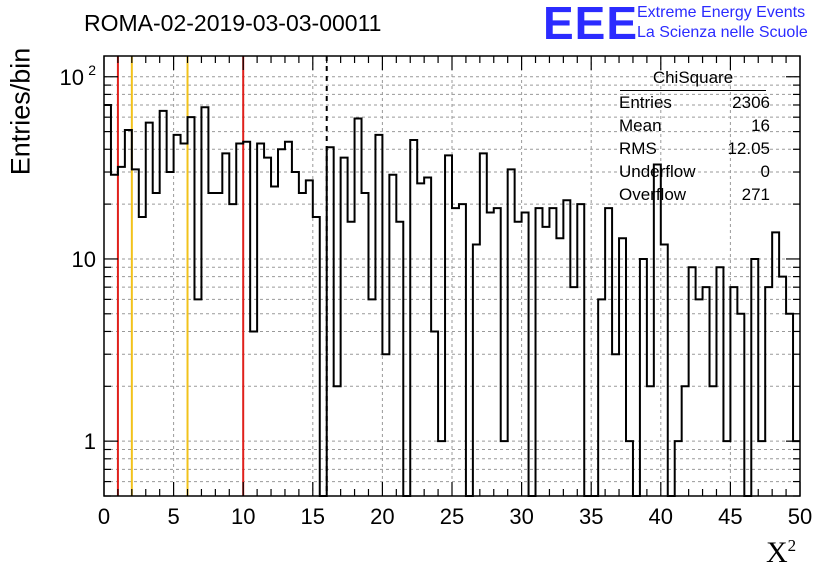 This screenshot has width=836, height=572. I want to click on x-tick-label: 0, so click(104, 516).